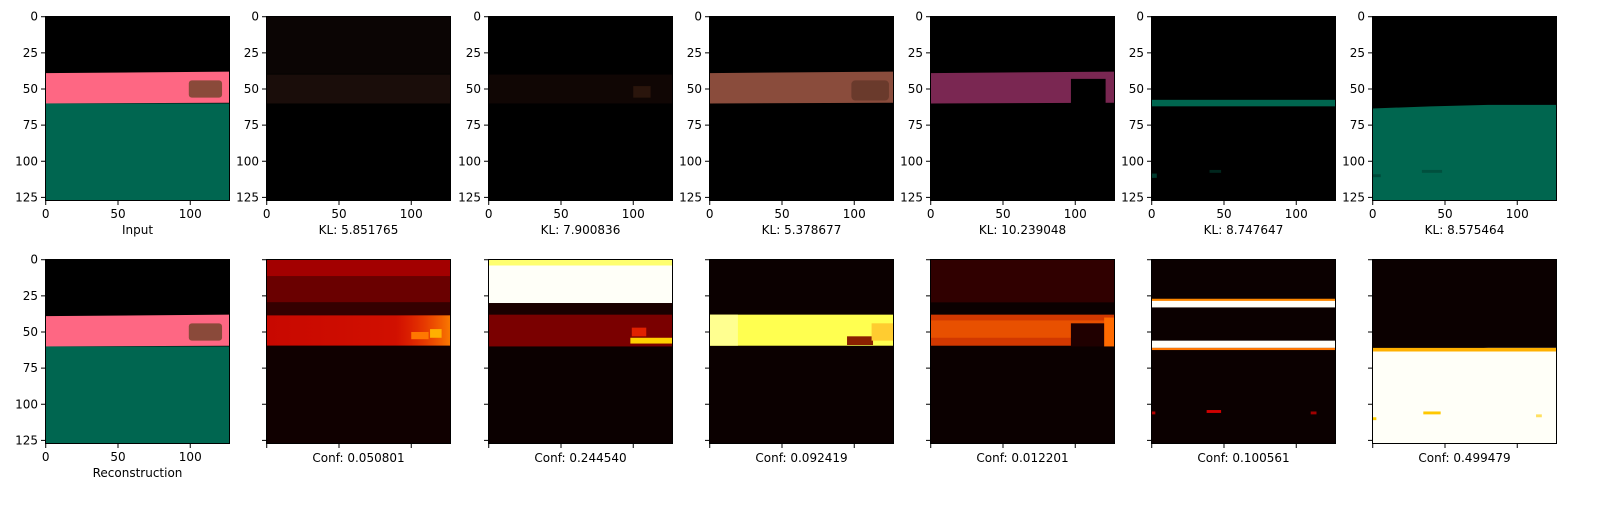 The width and height of the screenshot is (1609, 509). What do you see at coordinates (137, 230) in the screenshot?
I see `panel-xlabel: Input` at bounding box center [137, 230].